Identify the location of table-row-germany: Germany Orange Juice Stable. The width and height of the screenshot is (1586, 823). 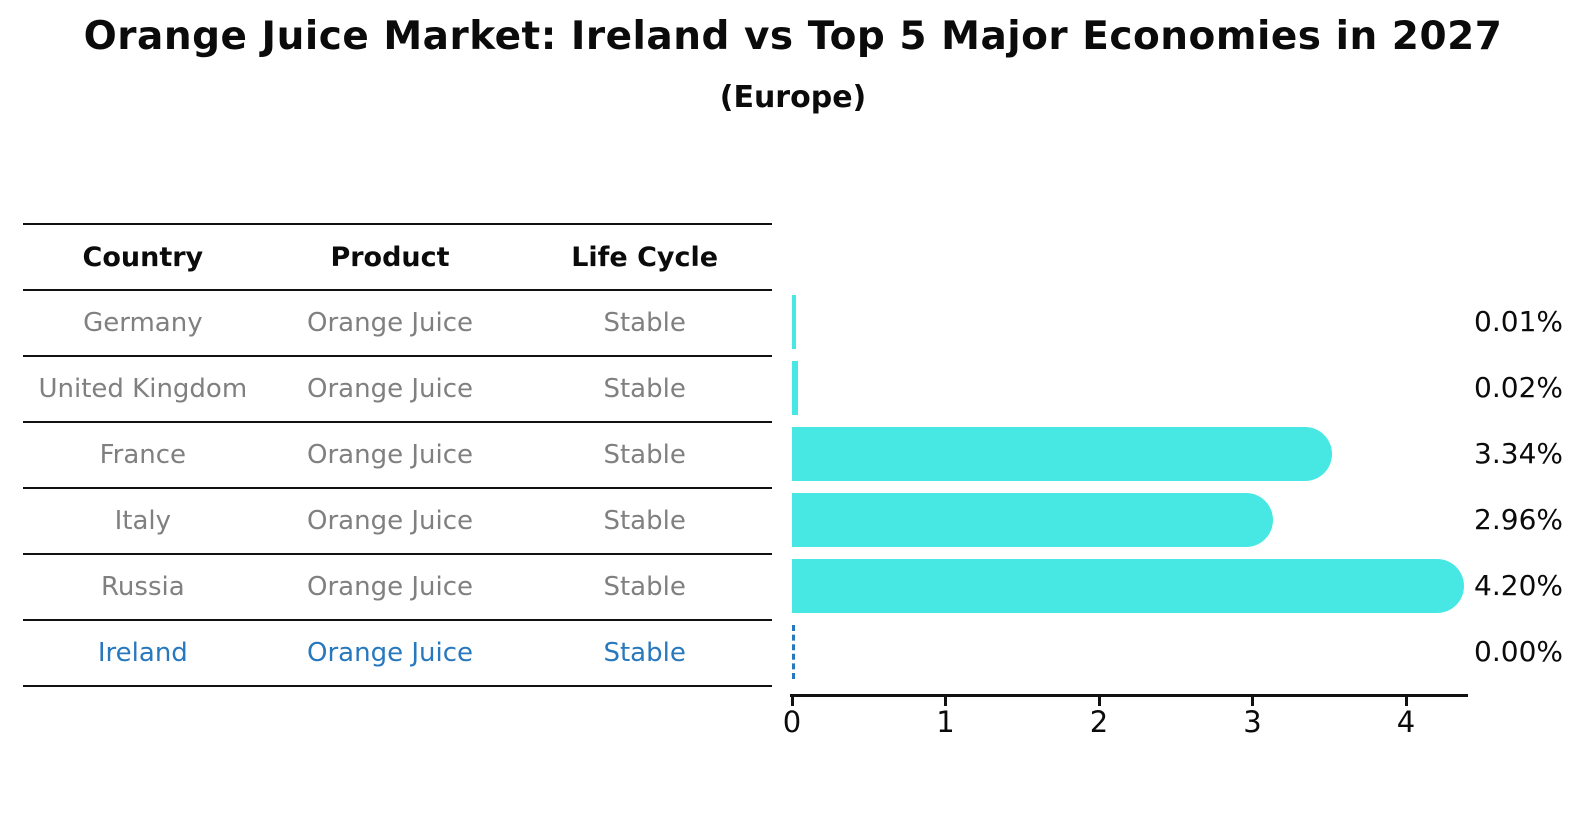
(397, 324).